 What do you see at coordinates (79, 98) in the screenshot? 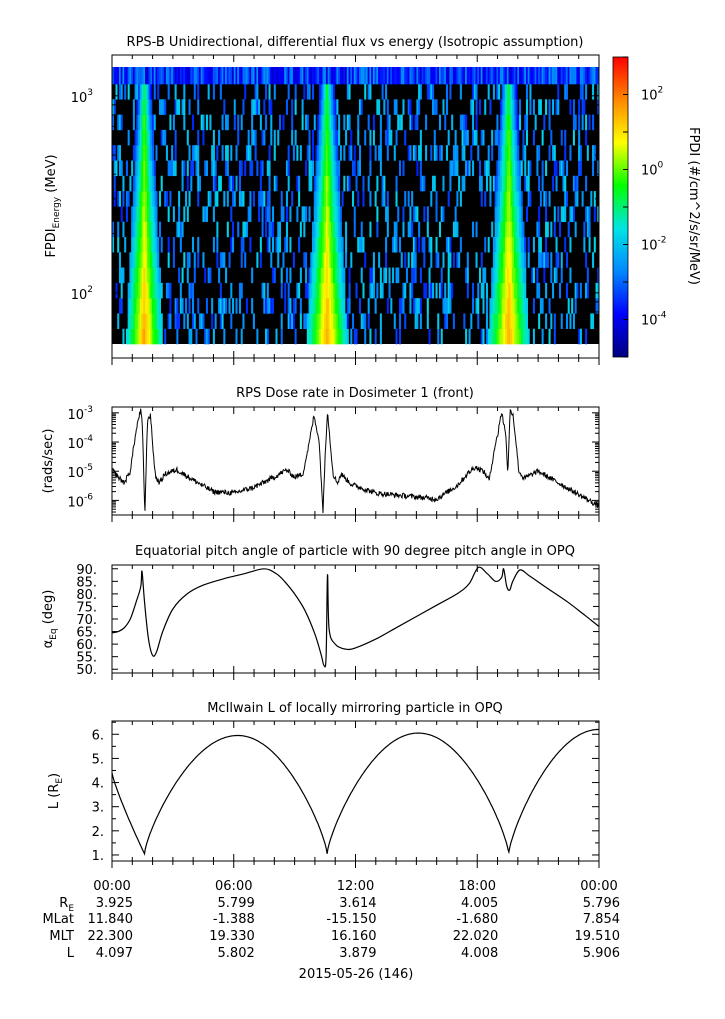
I see `spectrogram-tick-base: 10` at bounding box center [79, 98].